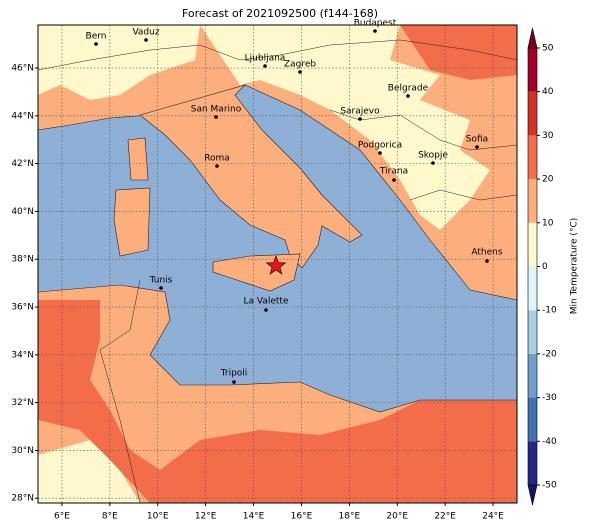 This screenshot has height=529, width=592. I want to click on corsica, so click(138, 159).